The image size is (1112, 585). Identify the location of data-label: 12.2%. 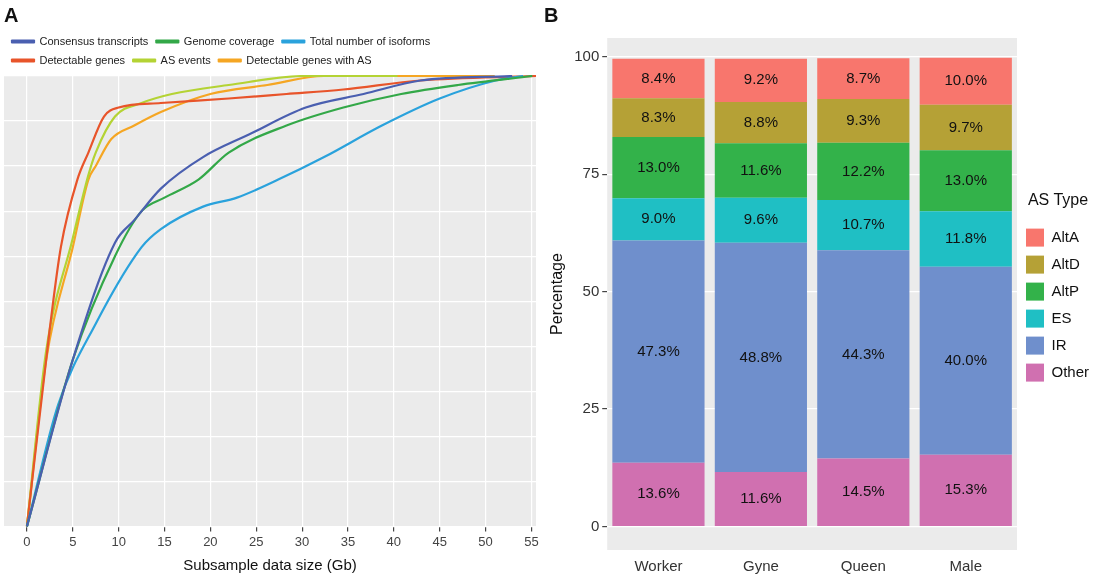
(863, 170).